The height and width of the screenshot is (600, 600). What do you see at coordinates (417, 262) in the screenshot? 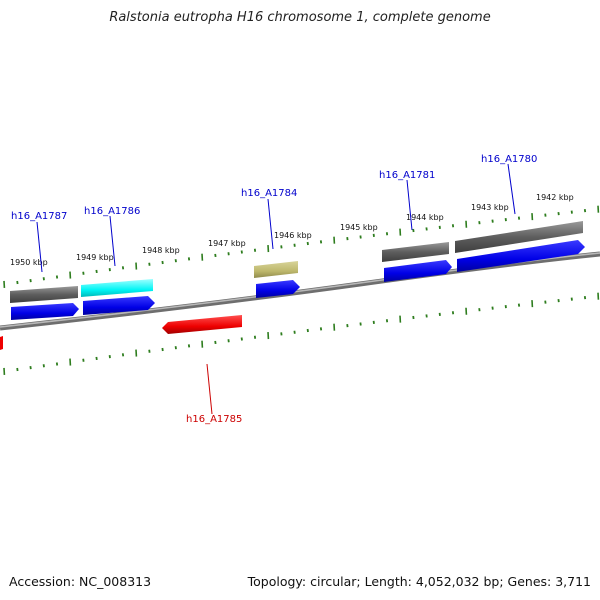
I see `gene-h16-a1781` at bounding box center [417, 262].